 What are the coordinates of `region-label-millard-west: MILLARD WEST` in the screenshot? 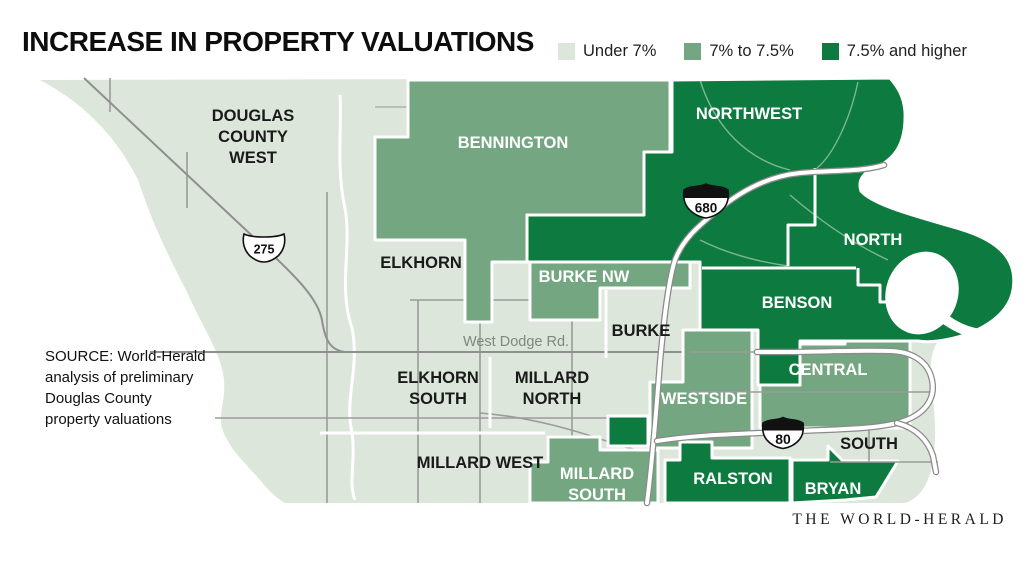 It's located at (480, 463).